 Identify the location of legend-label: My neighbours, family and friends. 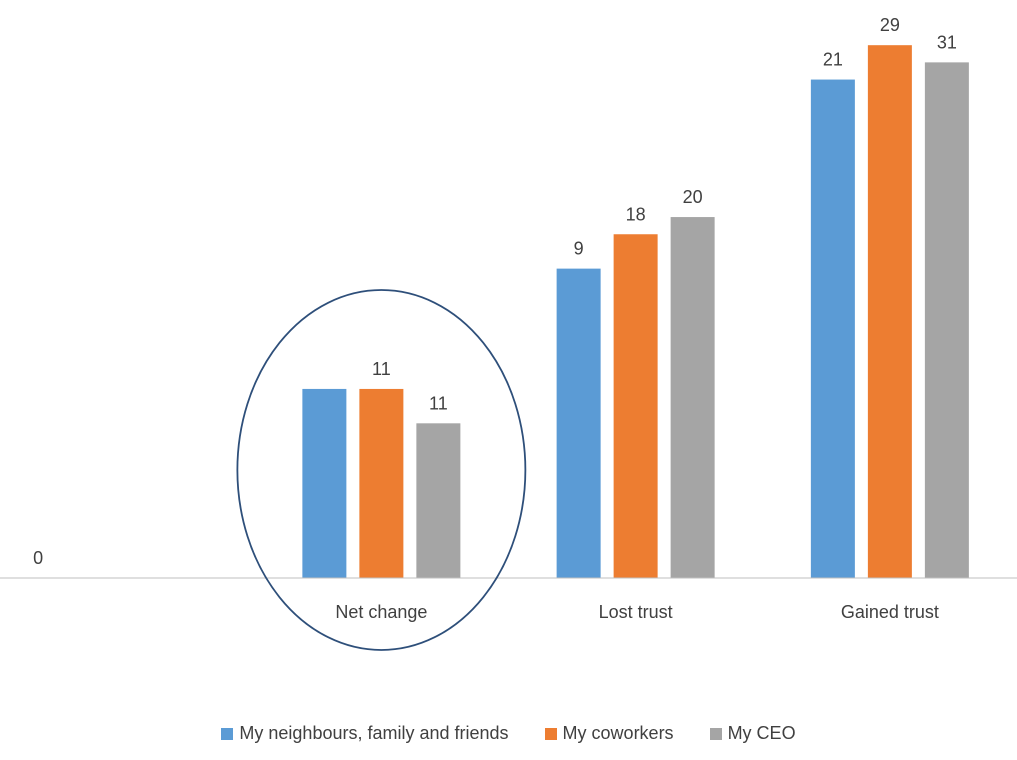
(374, 733).